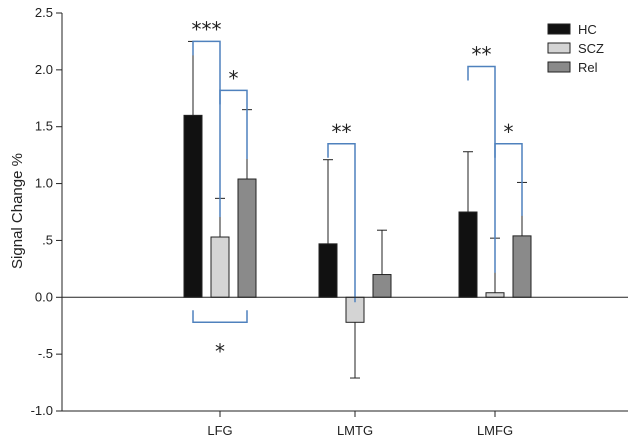 This screenshot has height=447, width=633. What do you see at coordinates (591, 48) in the screenshot?
I see `legend-label-scz: SCZ` at bounding box center [591, 48].